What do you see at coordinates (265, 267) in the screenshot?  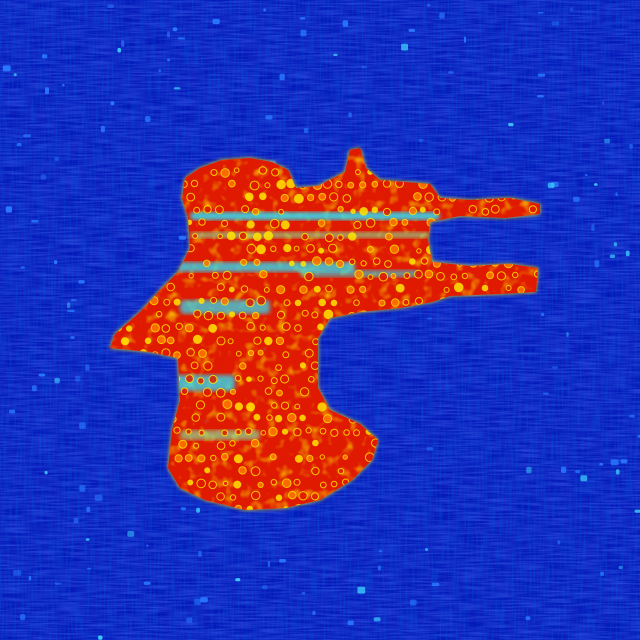 I see `cool-band` at bounding box center [265, 267].